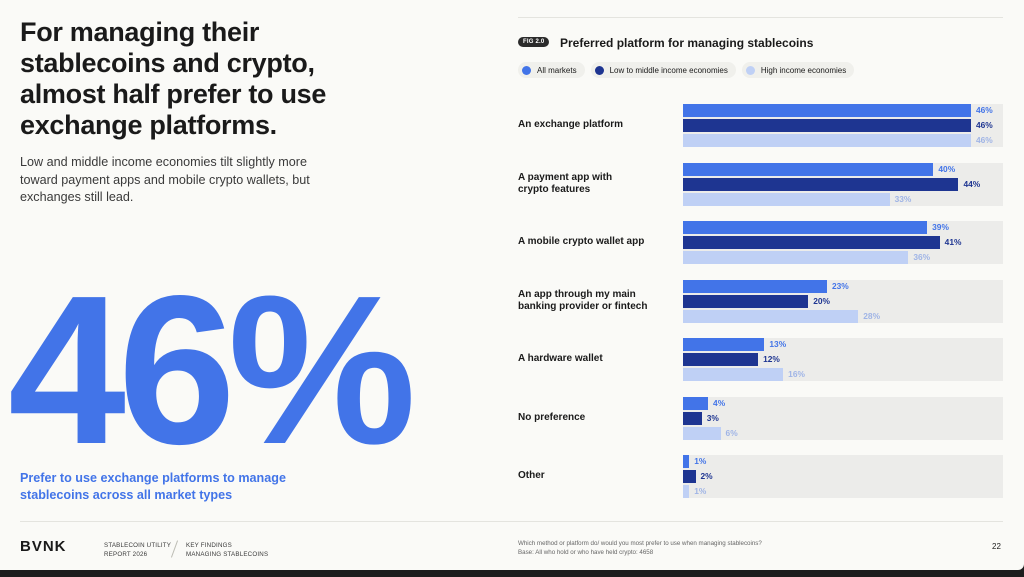 Image resolution: width=1024 pixels, height=577 pixels. I want to click on bar-value-label: 2%, so click(706, 476).